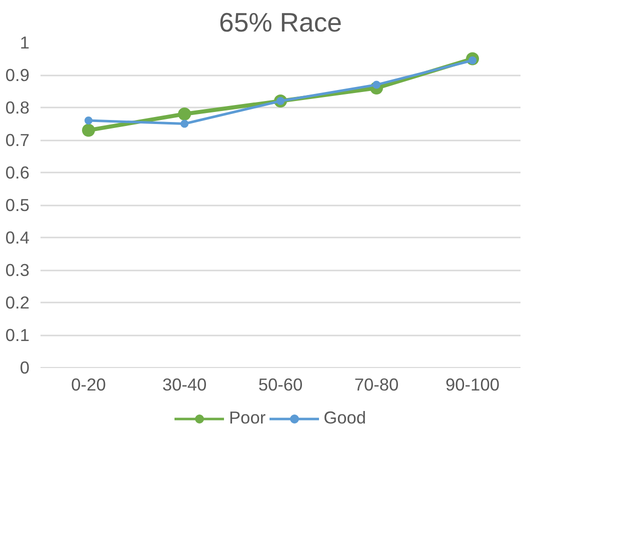 The height and width of the screenshot is (550, 621). Describe the element at coordinates (247, 418) in the screenshot. I see `legend-label: Poor` at that location.